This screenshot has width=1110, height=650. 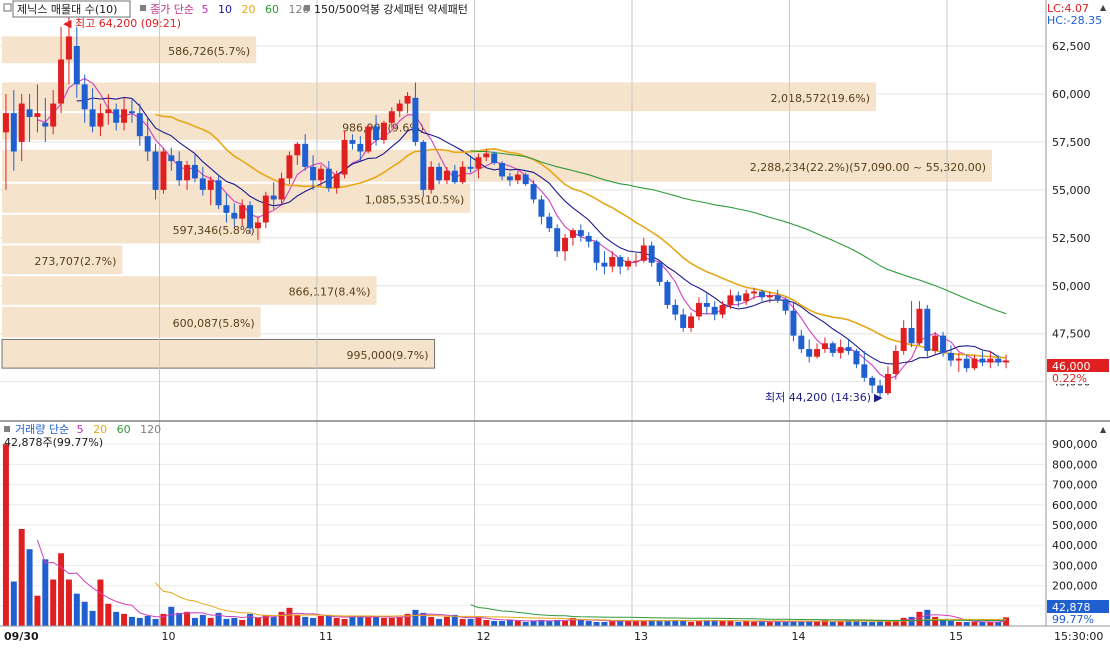 I want to click on ma60-line, so click(x=738, y=232).